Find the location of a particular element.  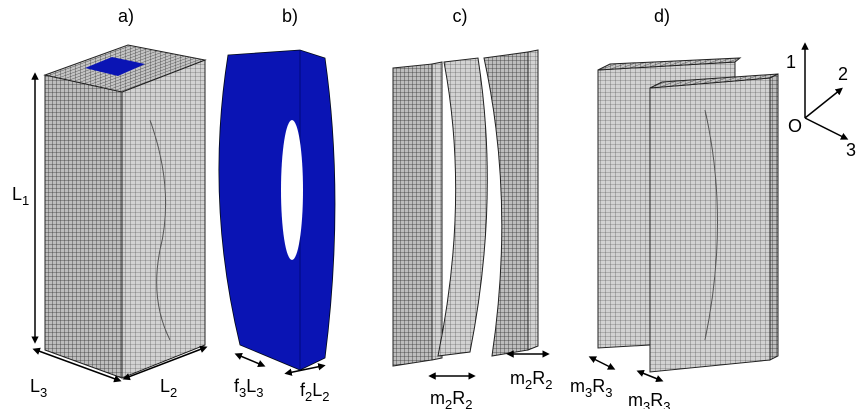

dimension-label: f2L2 is located at coordinates (315, 392).